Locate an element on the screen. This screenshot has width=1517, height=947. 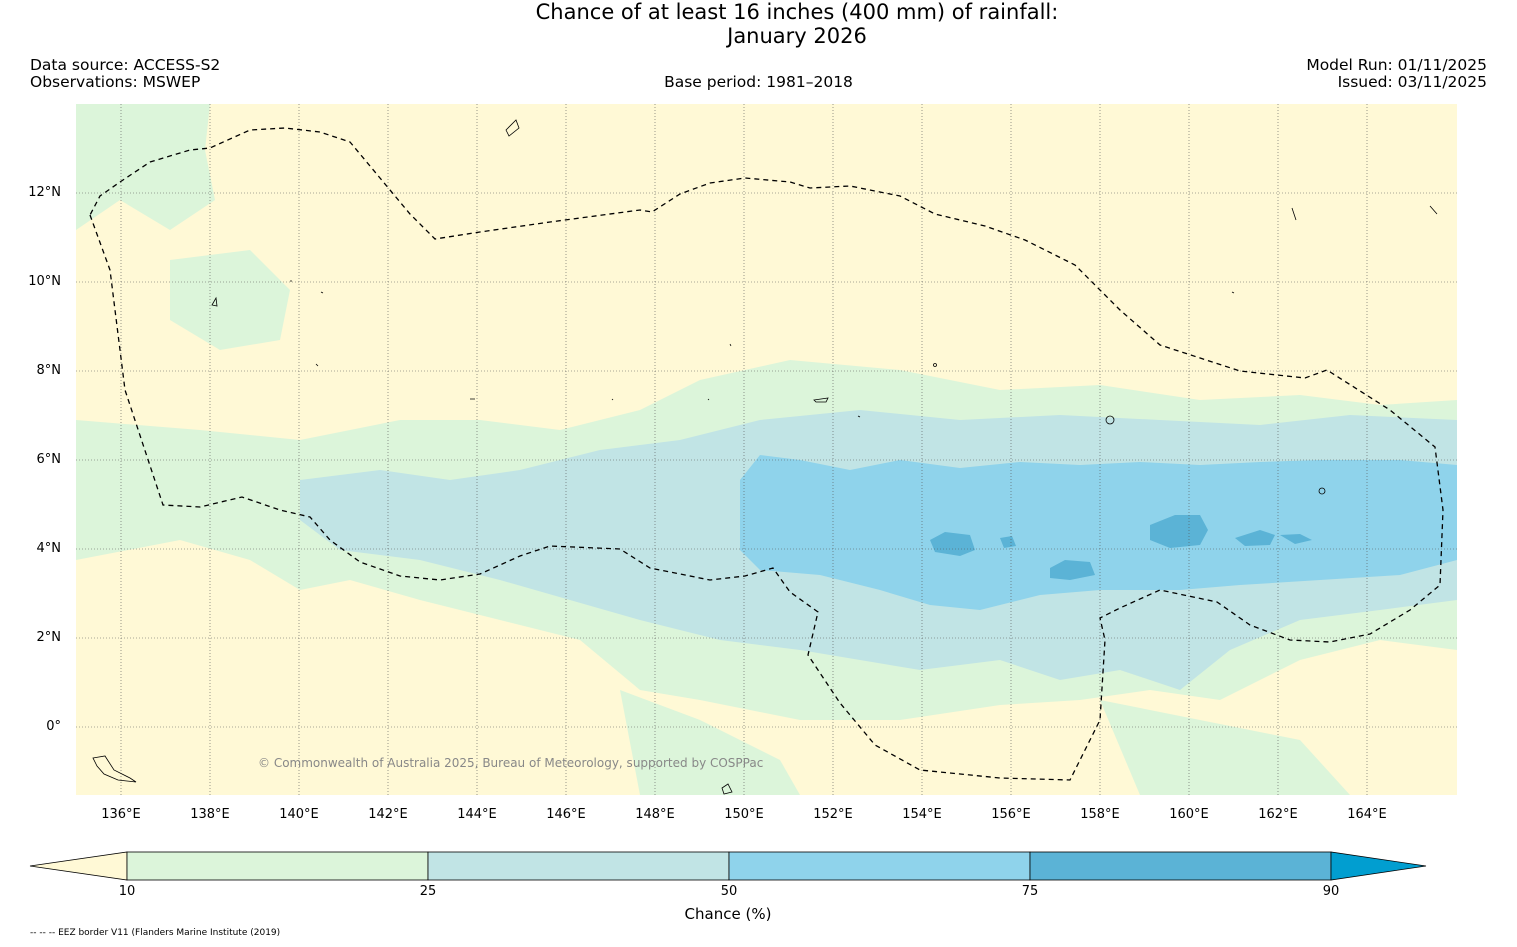
lon-label: 136°E is located at coordinates (121, 814).